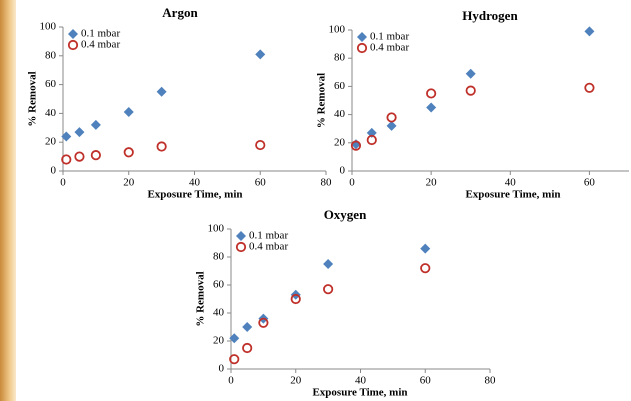  I want to click on chart-title: Argon, so click(180, 12).